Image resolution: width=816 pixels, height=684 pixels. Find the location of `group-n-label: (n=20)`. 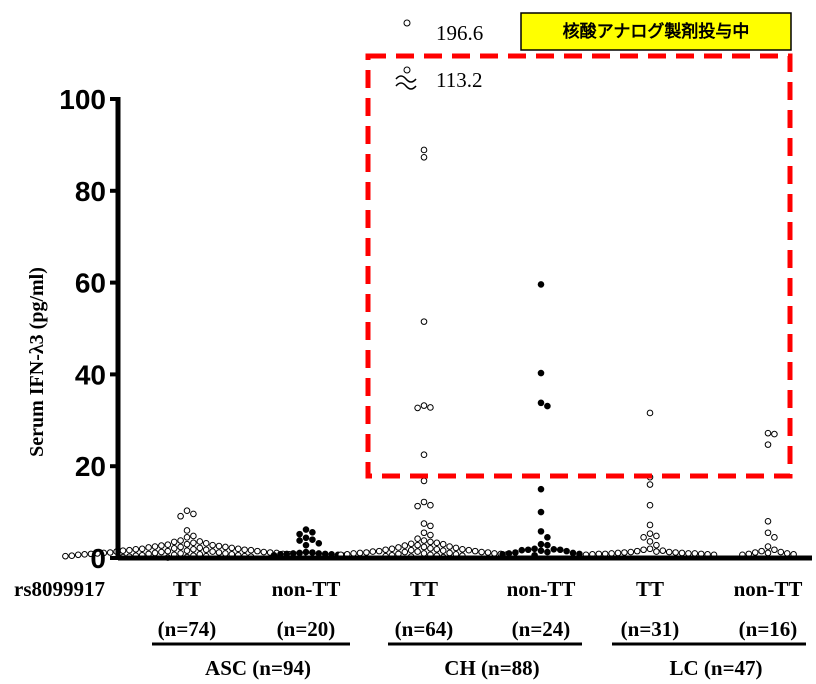

group-n-label: (n=20) is located at coordinates (306, 629).